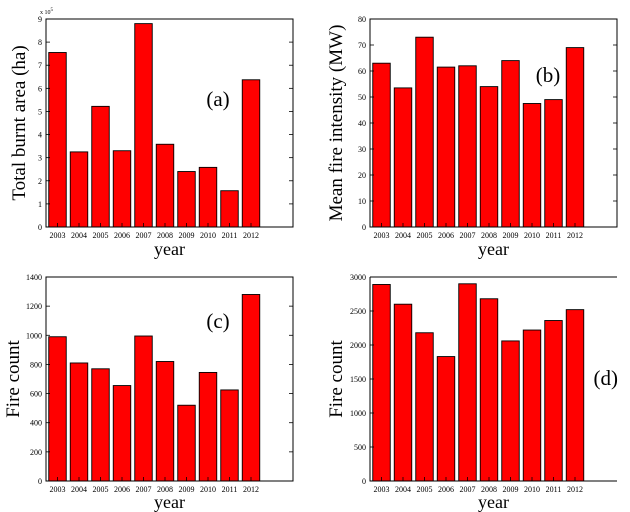 The width and height of the screenshot is (630, 512). Describe the element at coordinates (40, 204) in the screenshot. I see `y-tick-label: 1` at that location.